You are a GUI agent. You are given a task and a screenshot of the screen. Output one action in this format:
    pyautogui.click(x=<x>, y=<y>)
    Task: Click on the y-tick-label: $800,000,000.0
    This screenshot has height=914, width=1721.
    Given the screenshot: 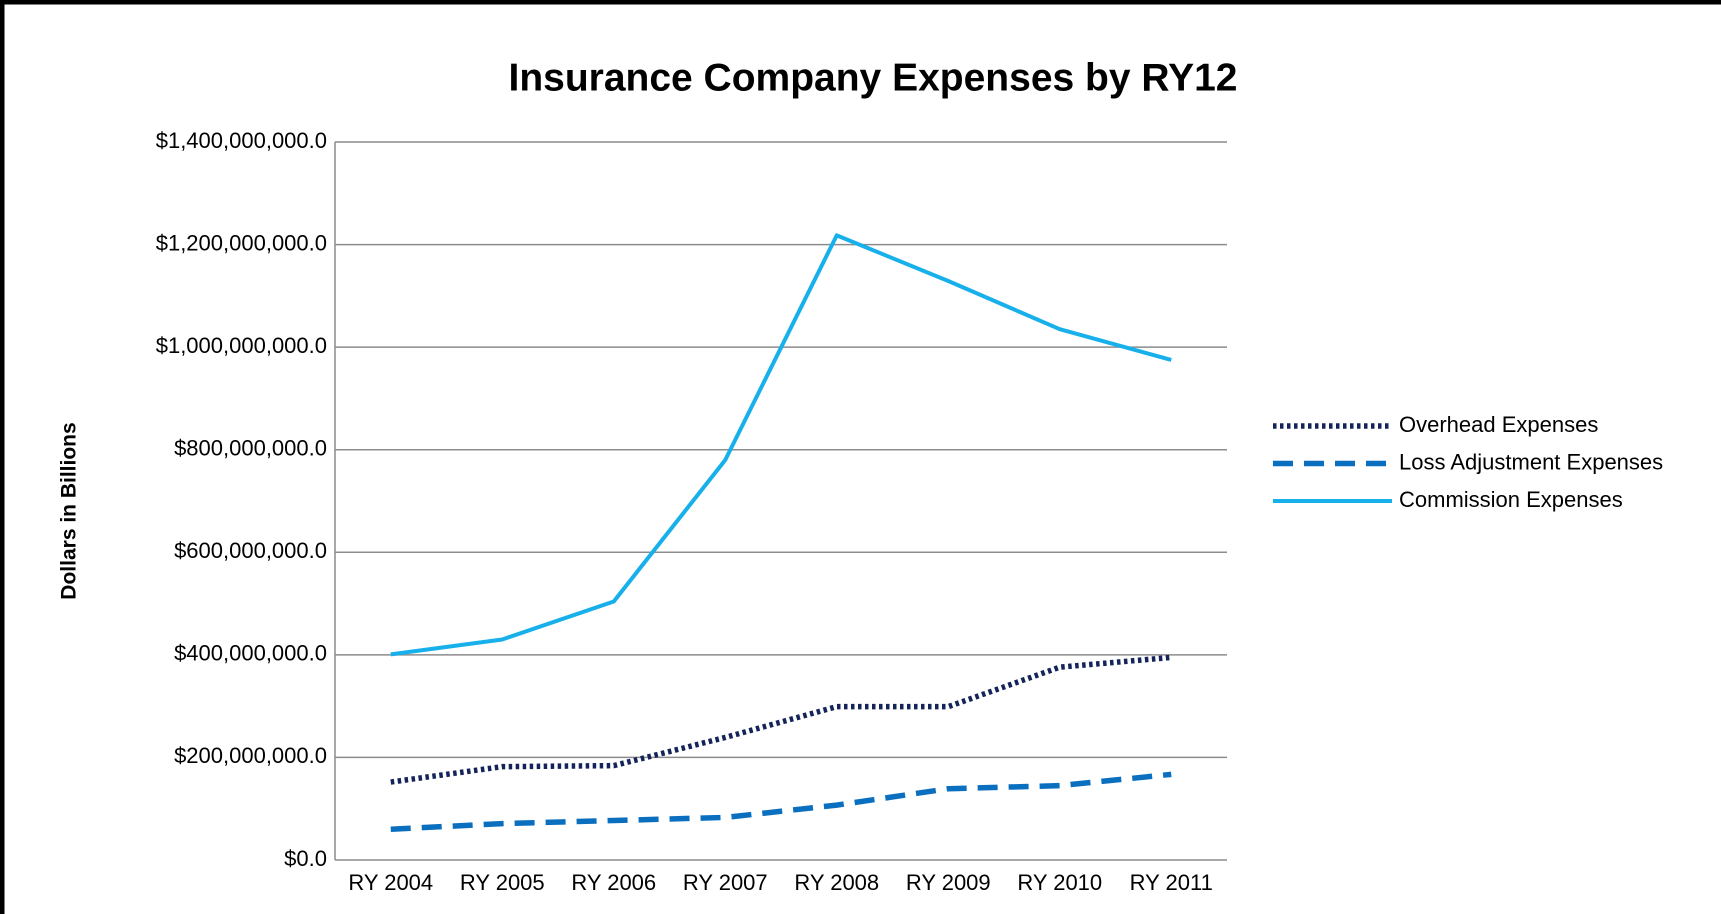 What is the action you would take?
    pyautogui.click(x=250, y=448)
    